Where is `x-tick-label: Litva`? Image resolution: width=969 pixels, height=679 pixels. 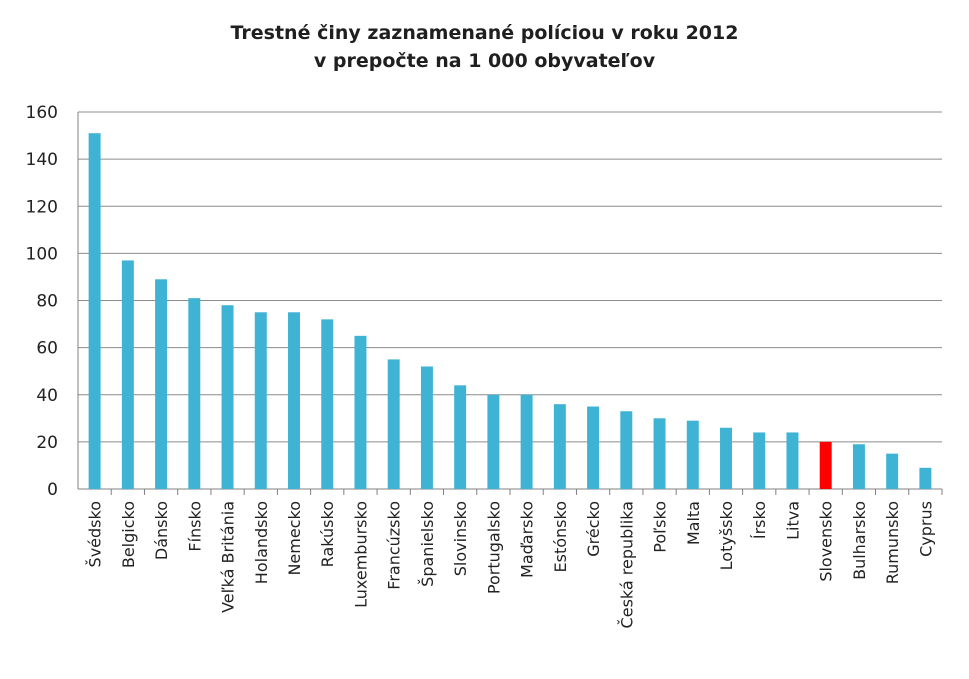 x-tick-label: Litva is located at coordinates (792, 520).